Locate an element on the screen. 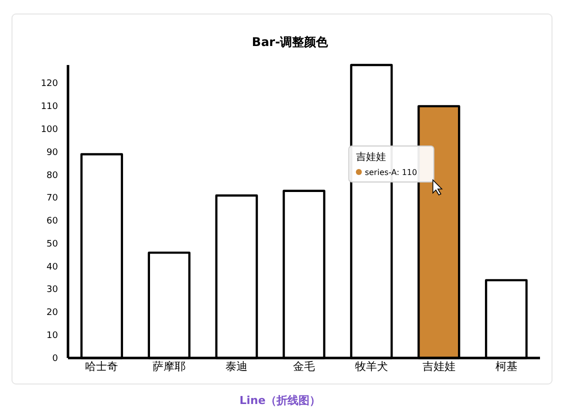 The width and height of the screenshot is (575, 416). y-tick-label: 10 is located at coordinates (52, 335).